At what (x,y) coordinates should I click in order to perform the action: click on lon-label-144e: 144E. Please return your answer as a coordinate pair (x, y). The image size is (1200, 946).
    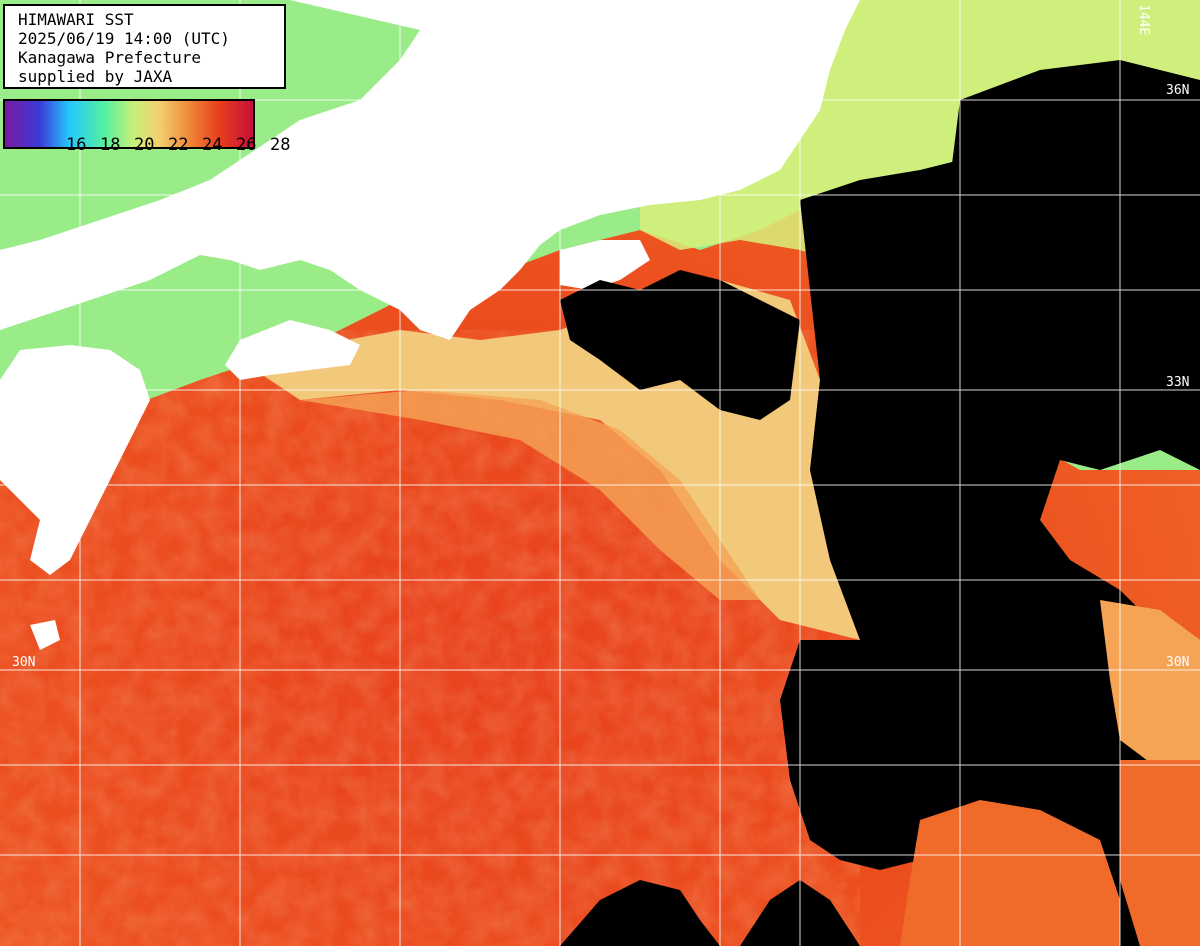
    Looking at the image, I should click on (1143, 19).